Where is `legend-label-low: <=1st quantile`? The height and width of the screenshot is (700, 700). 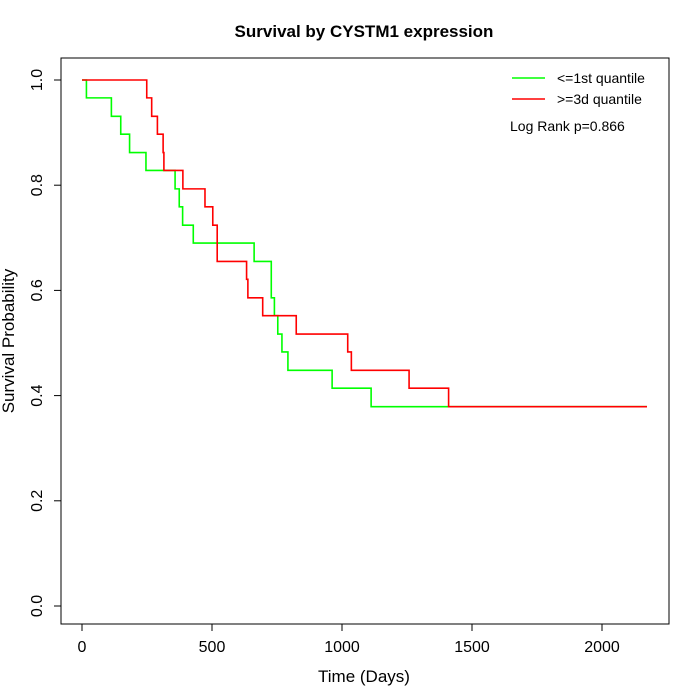 legend-label-low: <=1st quantile is located at coordinates (601, 78).